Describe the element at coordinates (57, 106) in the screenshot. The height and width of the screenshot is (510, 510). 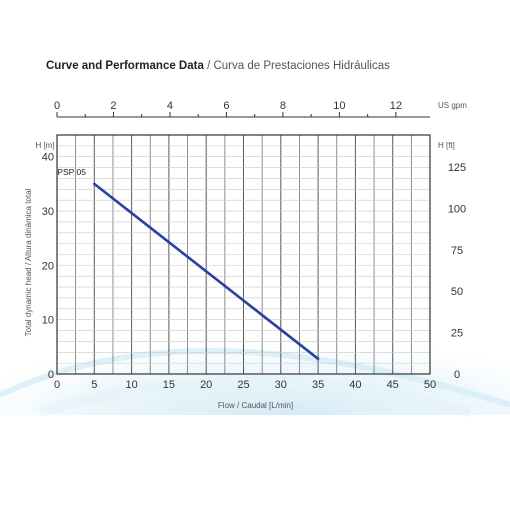
I see `top-tick-label: 0` at that location.